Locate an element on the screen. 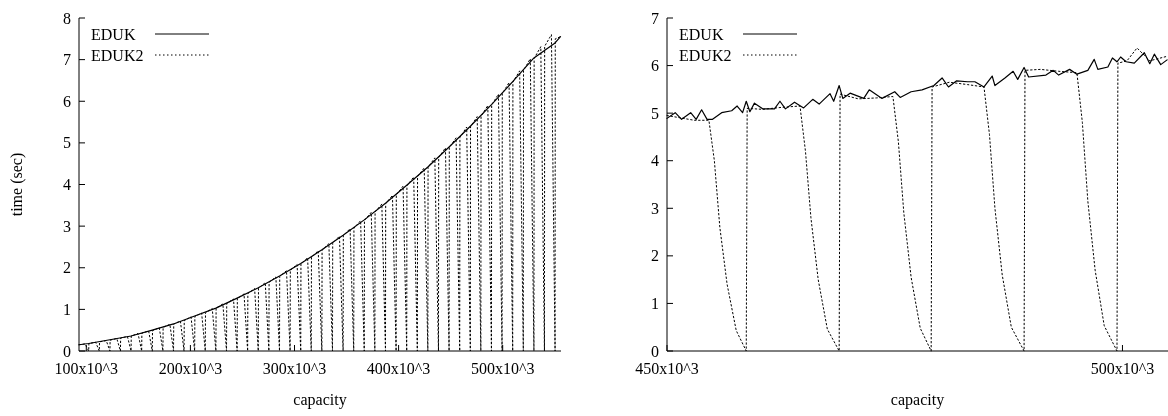 The height and width of the screenshot is (416, 1168). x-tick-label: 450x10^3 is located at coordinates (667, 368).